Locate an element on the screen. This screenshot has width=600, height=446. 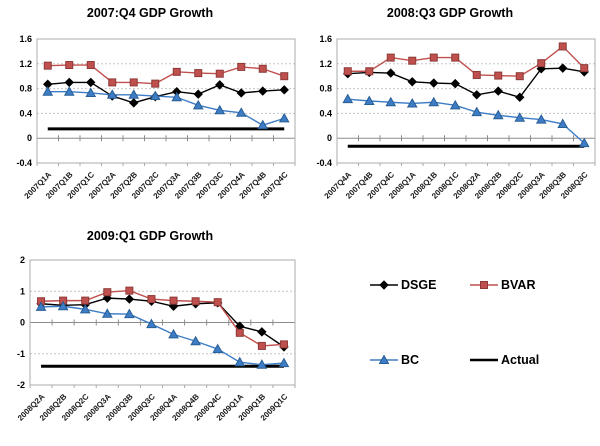
chart-title-2008q3: 2008:Q3 GDP Growth is located at coordinates (450, 13).